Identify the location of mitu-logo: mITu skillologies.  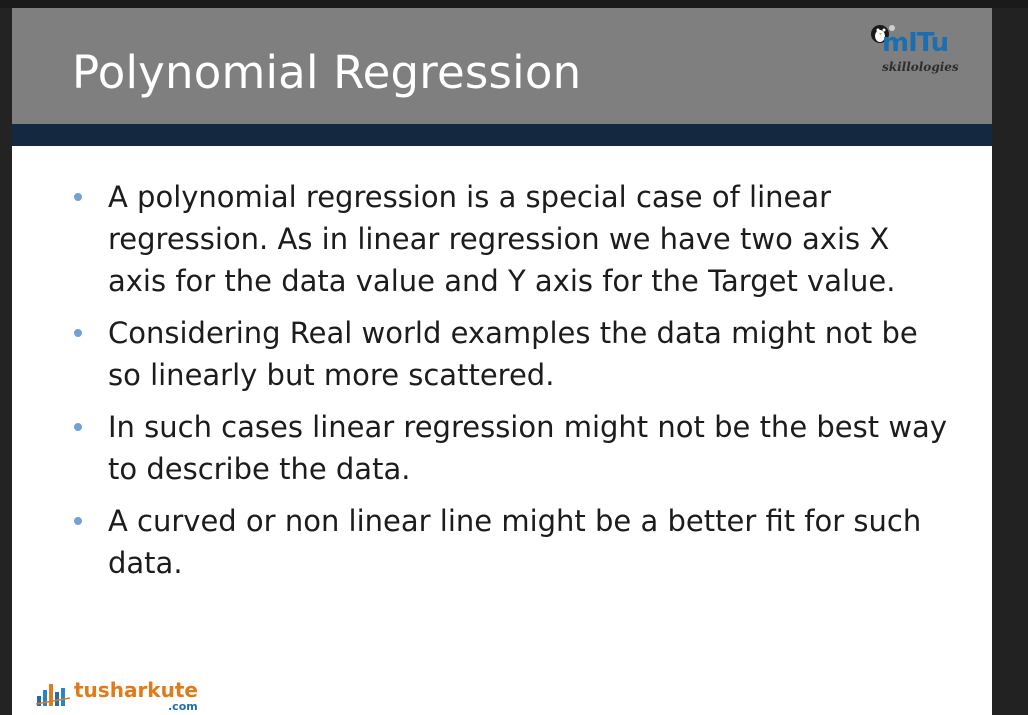
(924, 54).